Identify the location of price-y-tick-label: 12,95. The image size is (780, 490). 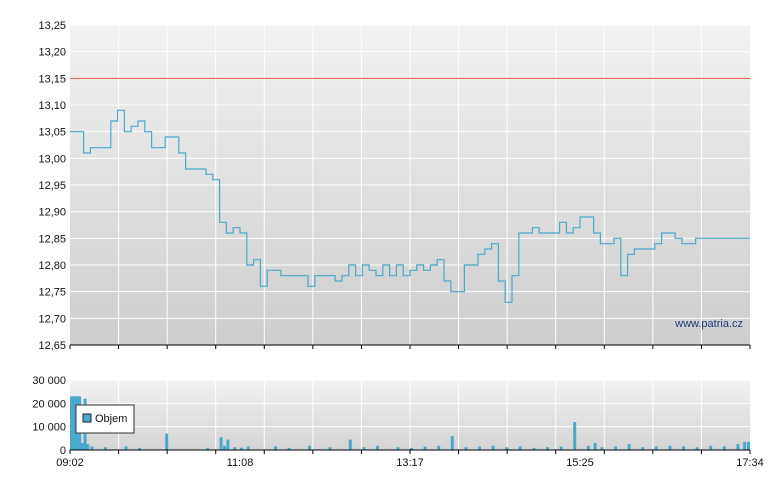
(52, 186).